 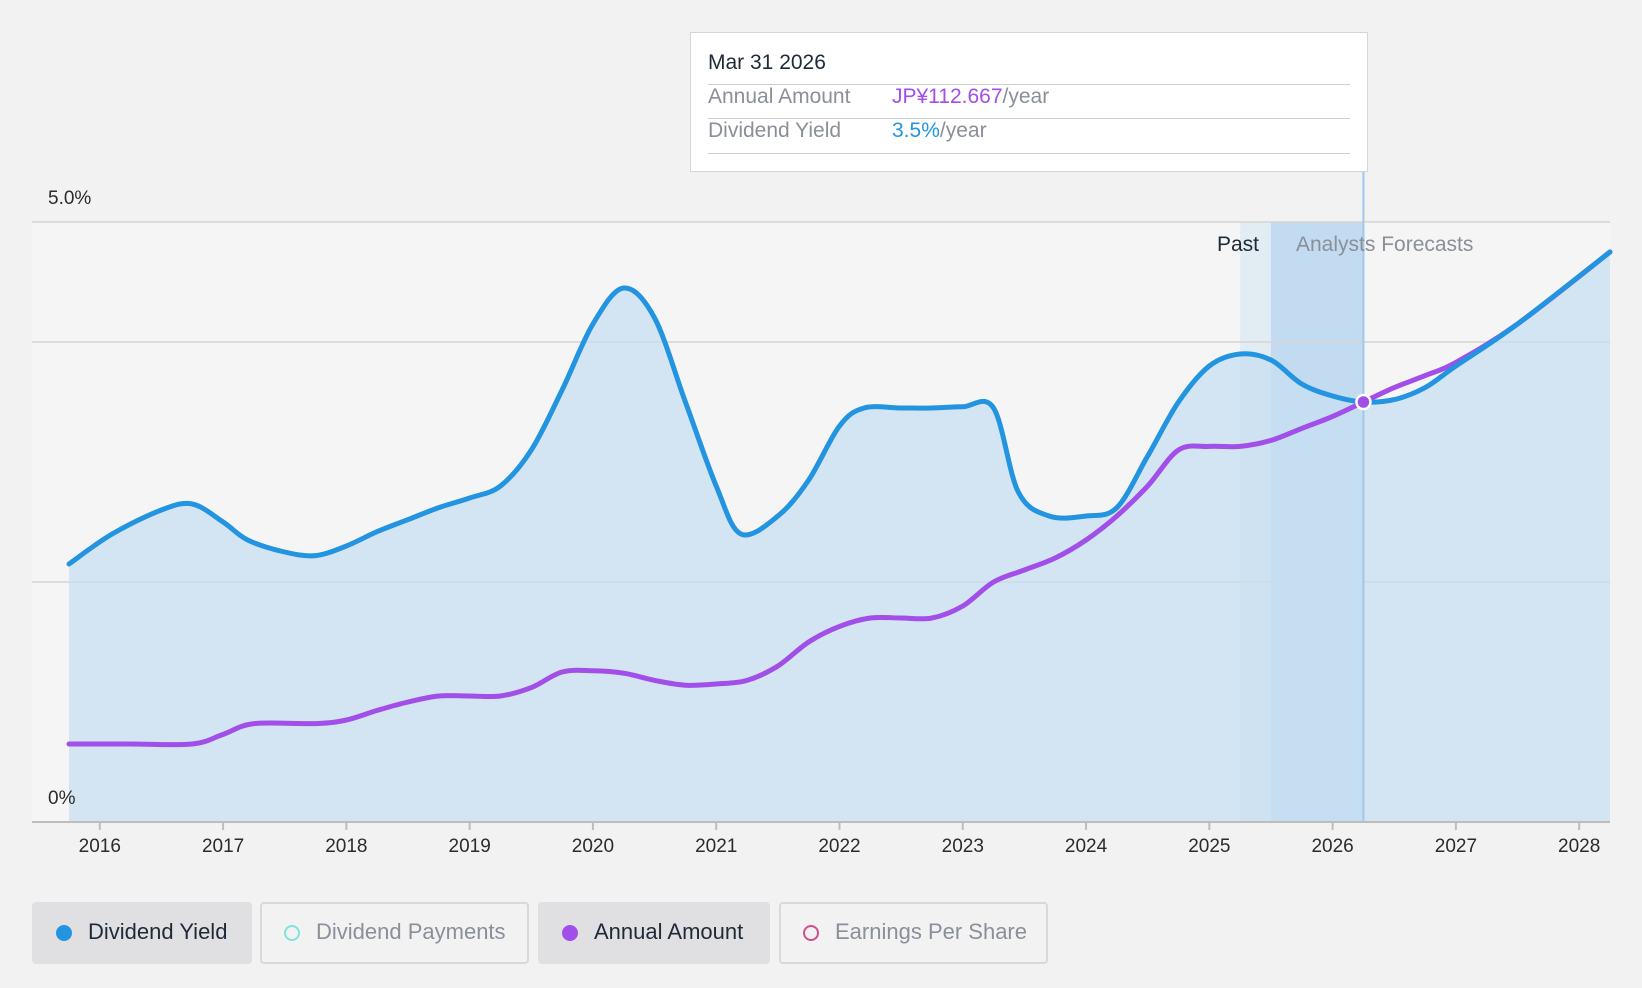 What do you see at coordinates (811, 933) in the screenshot?
I see `earnings-per-share-legend-icon` at bounding box center [811, 933].